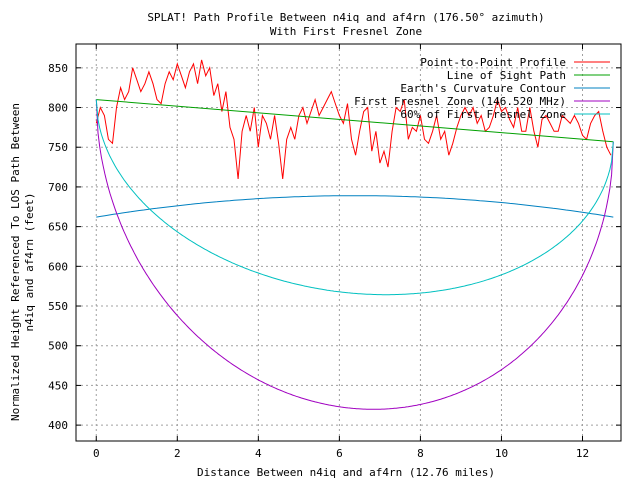 The height and width of the screenshot is (480, 640). I want to click on x-tick-label: 2, so click(177, 453).